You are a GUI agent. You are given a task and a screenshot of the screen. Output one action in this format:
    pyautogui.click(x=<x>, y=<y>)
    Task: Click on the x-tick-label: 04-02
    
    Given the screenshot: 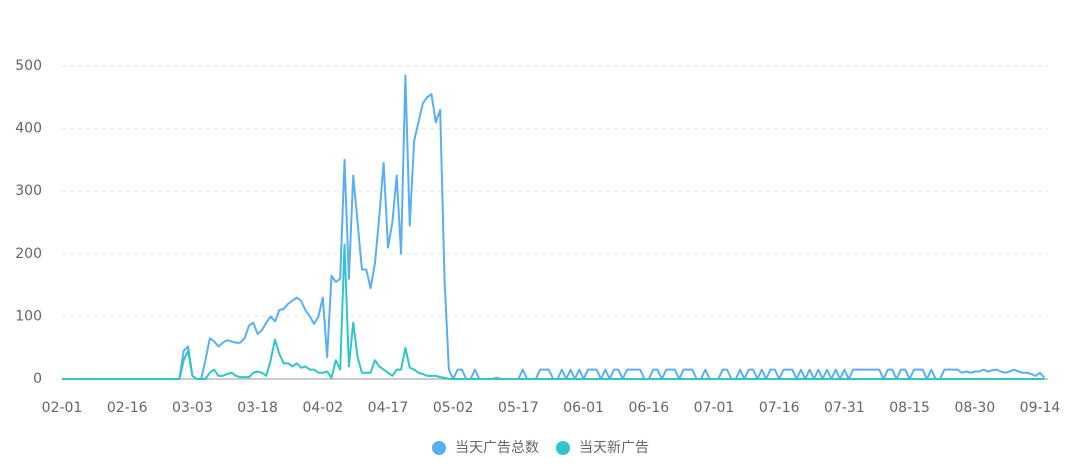 What is the action you would take?
    pyautogui.click(x=322, y=408)
    